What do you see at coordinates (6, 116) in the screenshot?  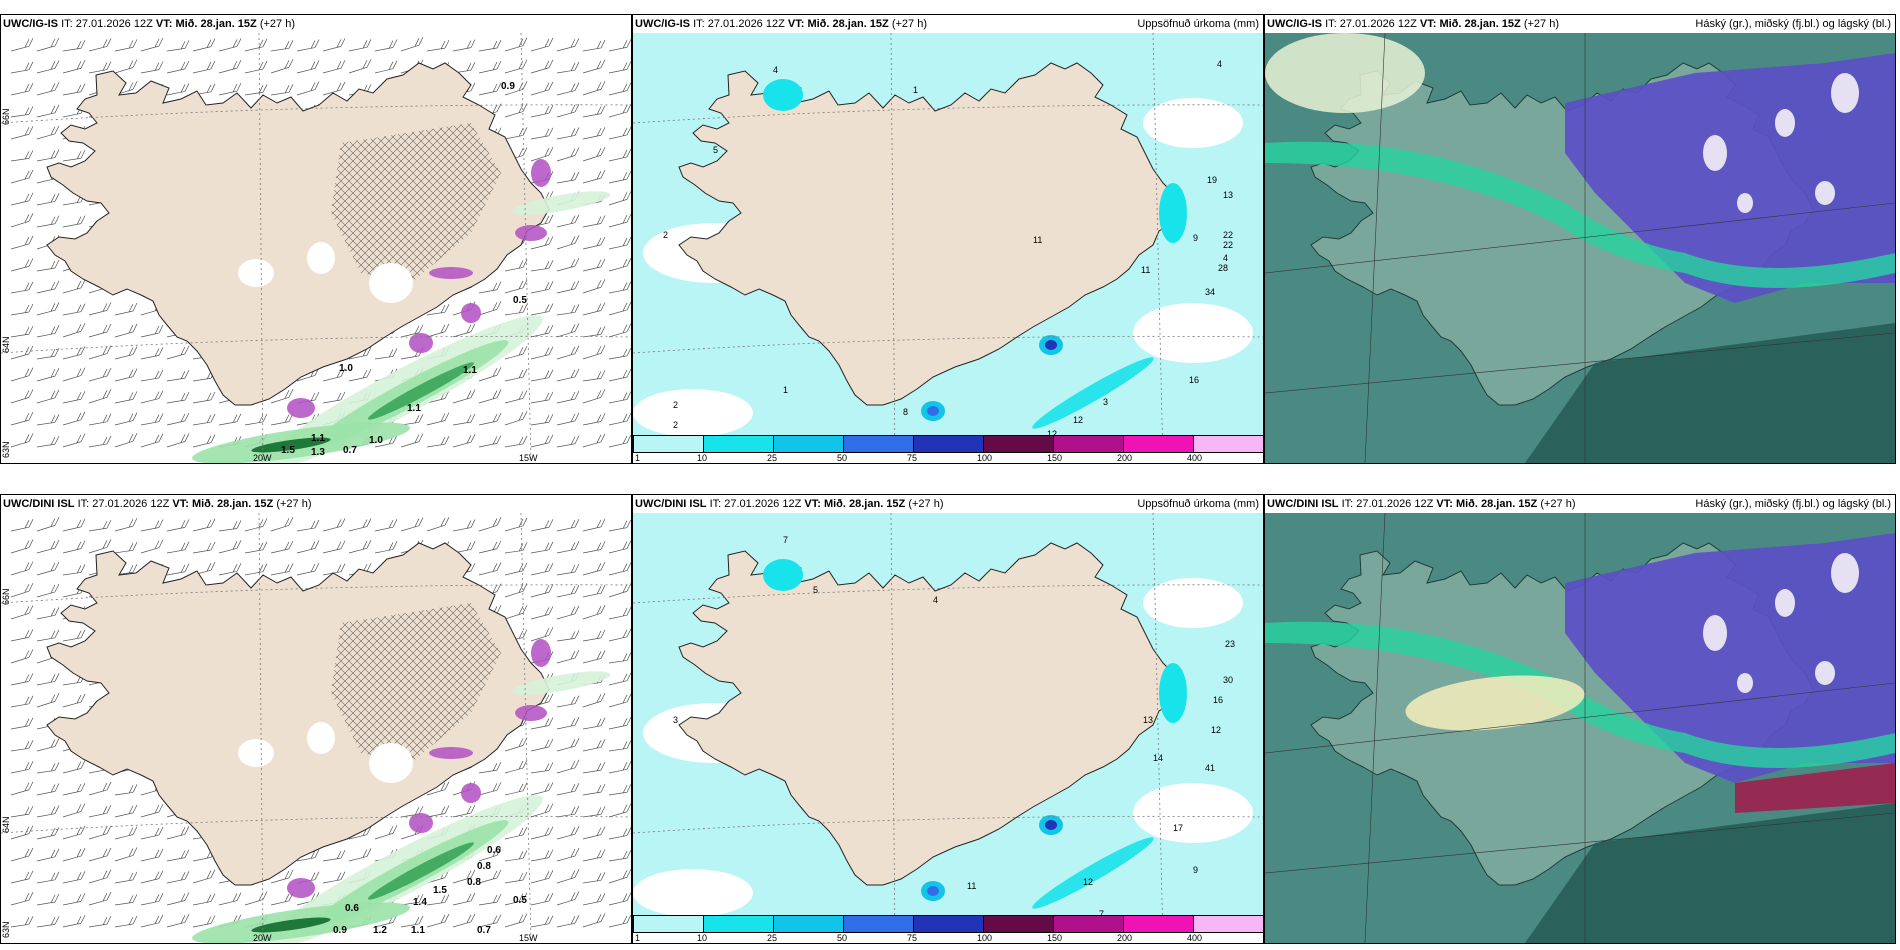 I see `axis-label: 66N` at bounding box center [6, 116].